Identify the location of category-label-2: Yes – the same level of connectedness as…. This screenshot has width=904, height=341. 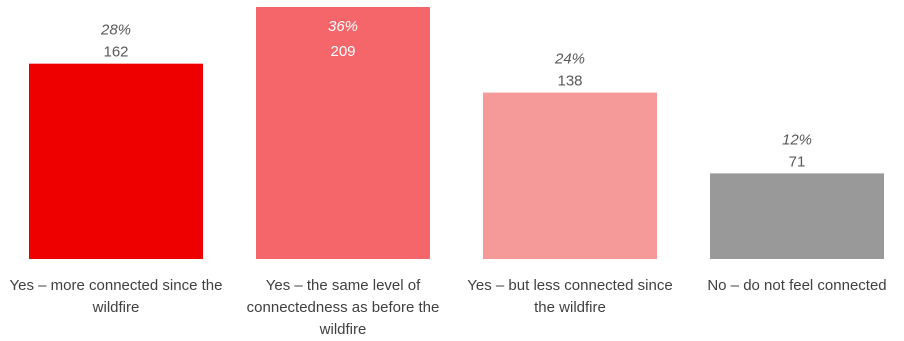
(343, 307).